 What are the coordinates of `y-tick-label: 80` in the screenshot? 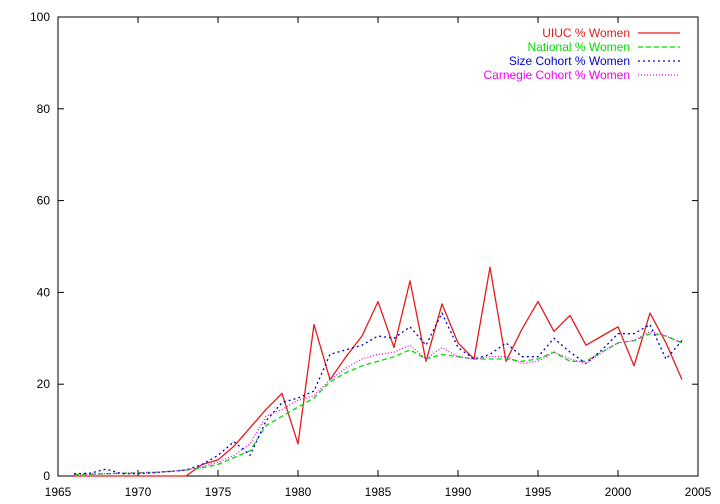 It's located at (44, 109).